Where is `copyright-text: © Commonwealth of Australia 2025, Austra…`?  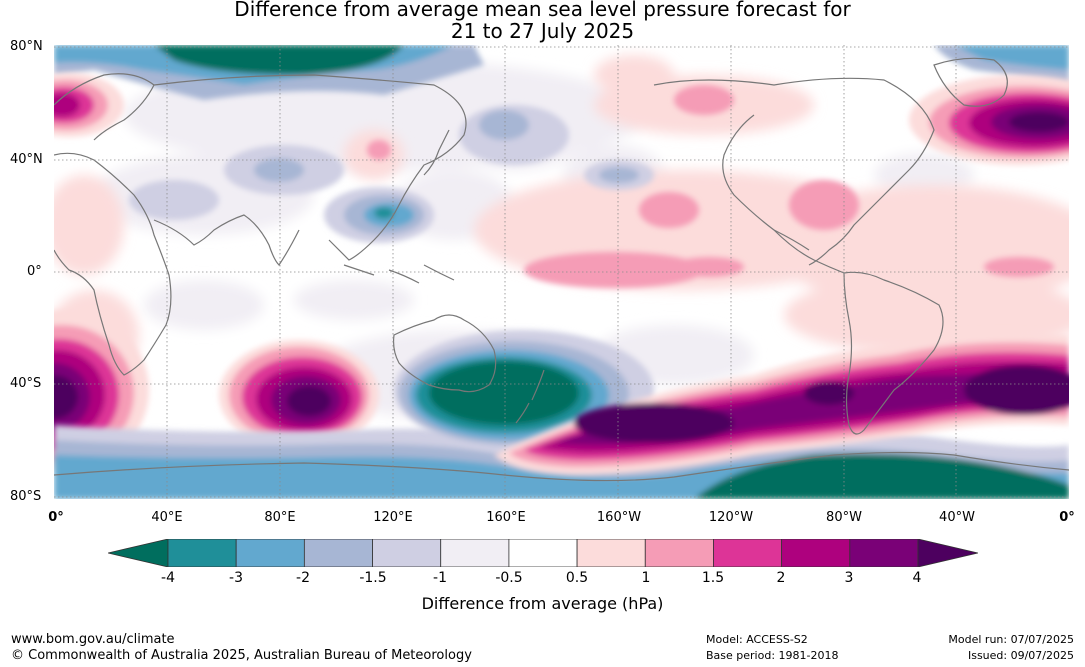
copyright-text: © Commonwealth of Australia 2025, Austra… is located at coordinates (241, 655).